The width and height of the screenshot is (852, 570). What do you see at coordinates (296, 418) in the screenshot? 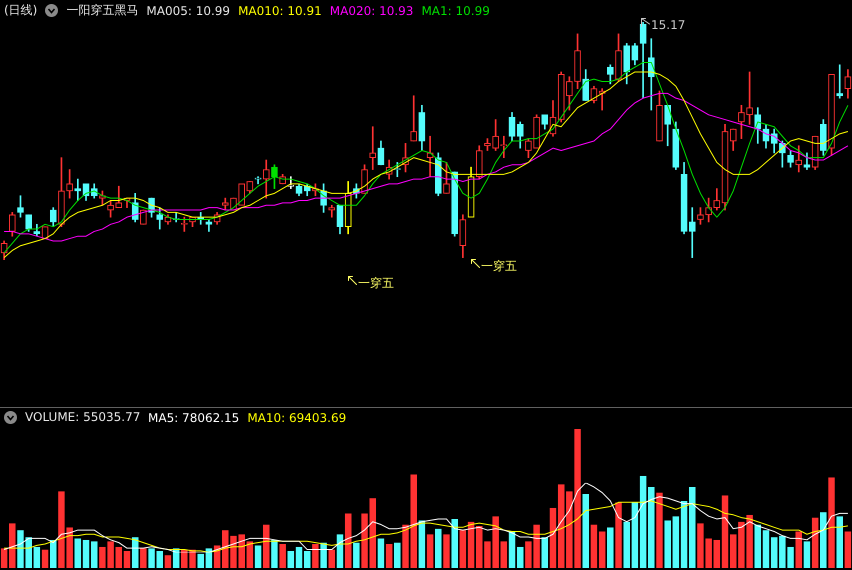
I see `text: MA10: 69403.69` at bounding box center [296, 418].